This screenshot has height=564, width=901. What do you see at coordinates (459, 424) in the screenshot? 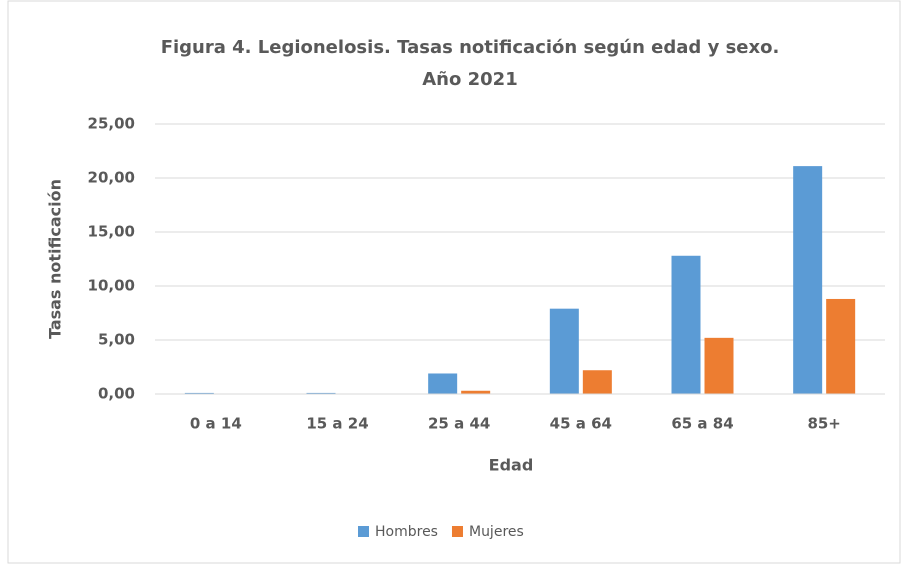
I see `x-tick-label: 25 a 44` at bounding box center [459, 424].